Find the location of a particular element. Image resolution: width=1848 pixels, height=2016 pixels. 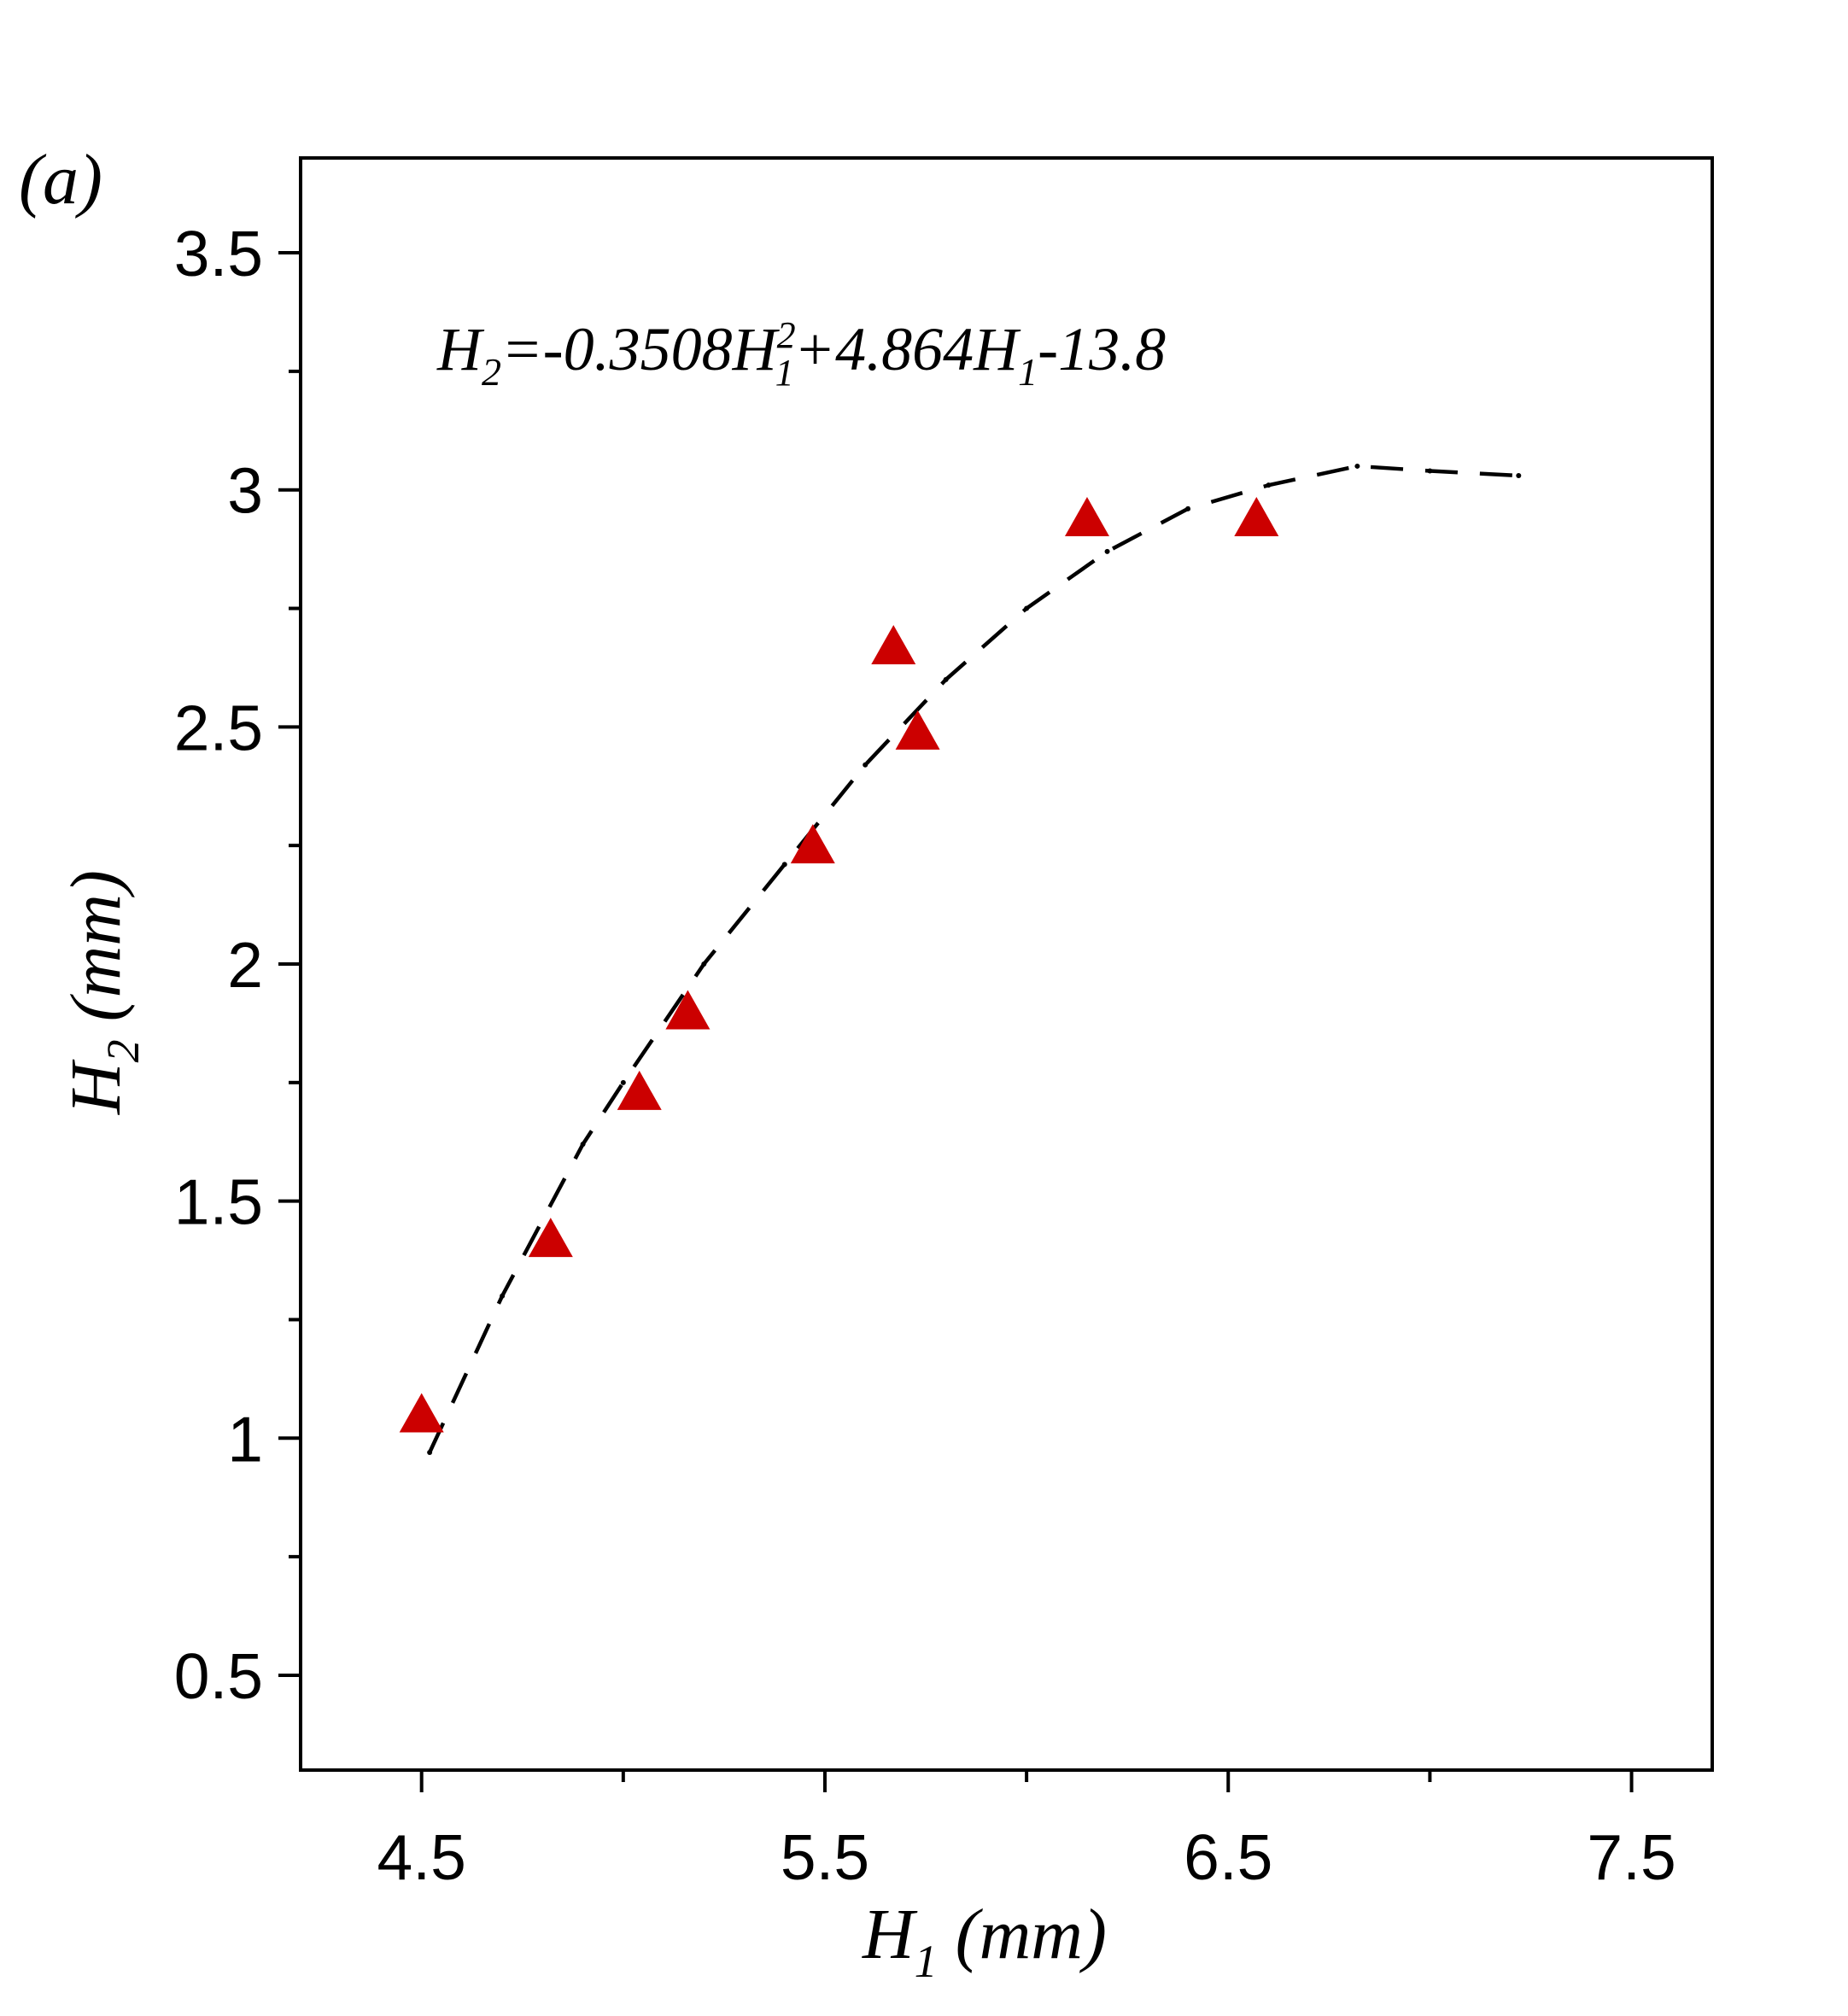

y-tick-label: 1 is located at coordinates (245, 1439).